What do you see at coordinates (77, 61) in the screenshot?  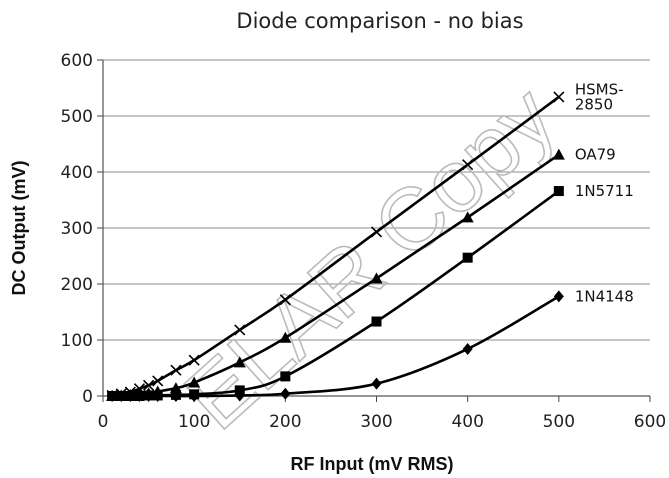 I see `y-tick-label: 600` at bounding box center [77, 61].